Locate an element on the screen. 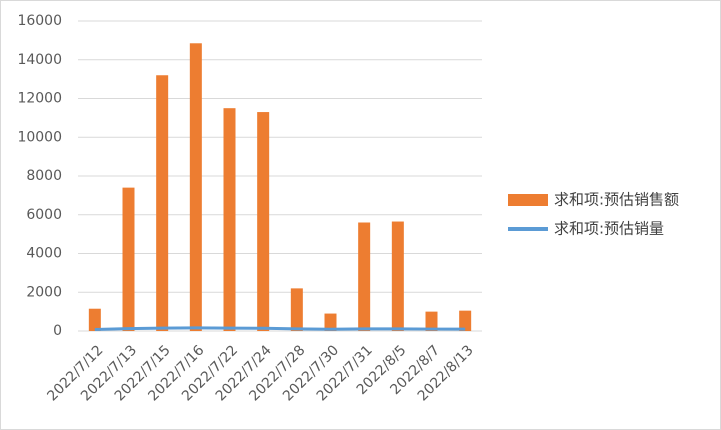 The height and width of the screenshot is (430, 721). y-tick-label: 6000 is located at coordinates (44, 215).